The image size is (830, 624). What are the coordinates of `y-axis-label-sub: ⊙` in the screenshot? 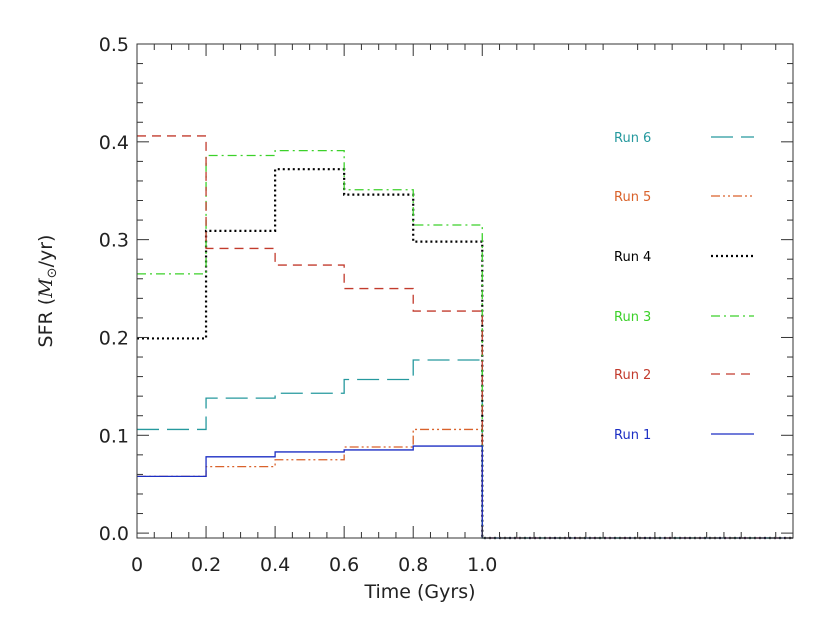 It's located at (52, 272).